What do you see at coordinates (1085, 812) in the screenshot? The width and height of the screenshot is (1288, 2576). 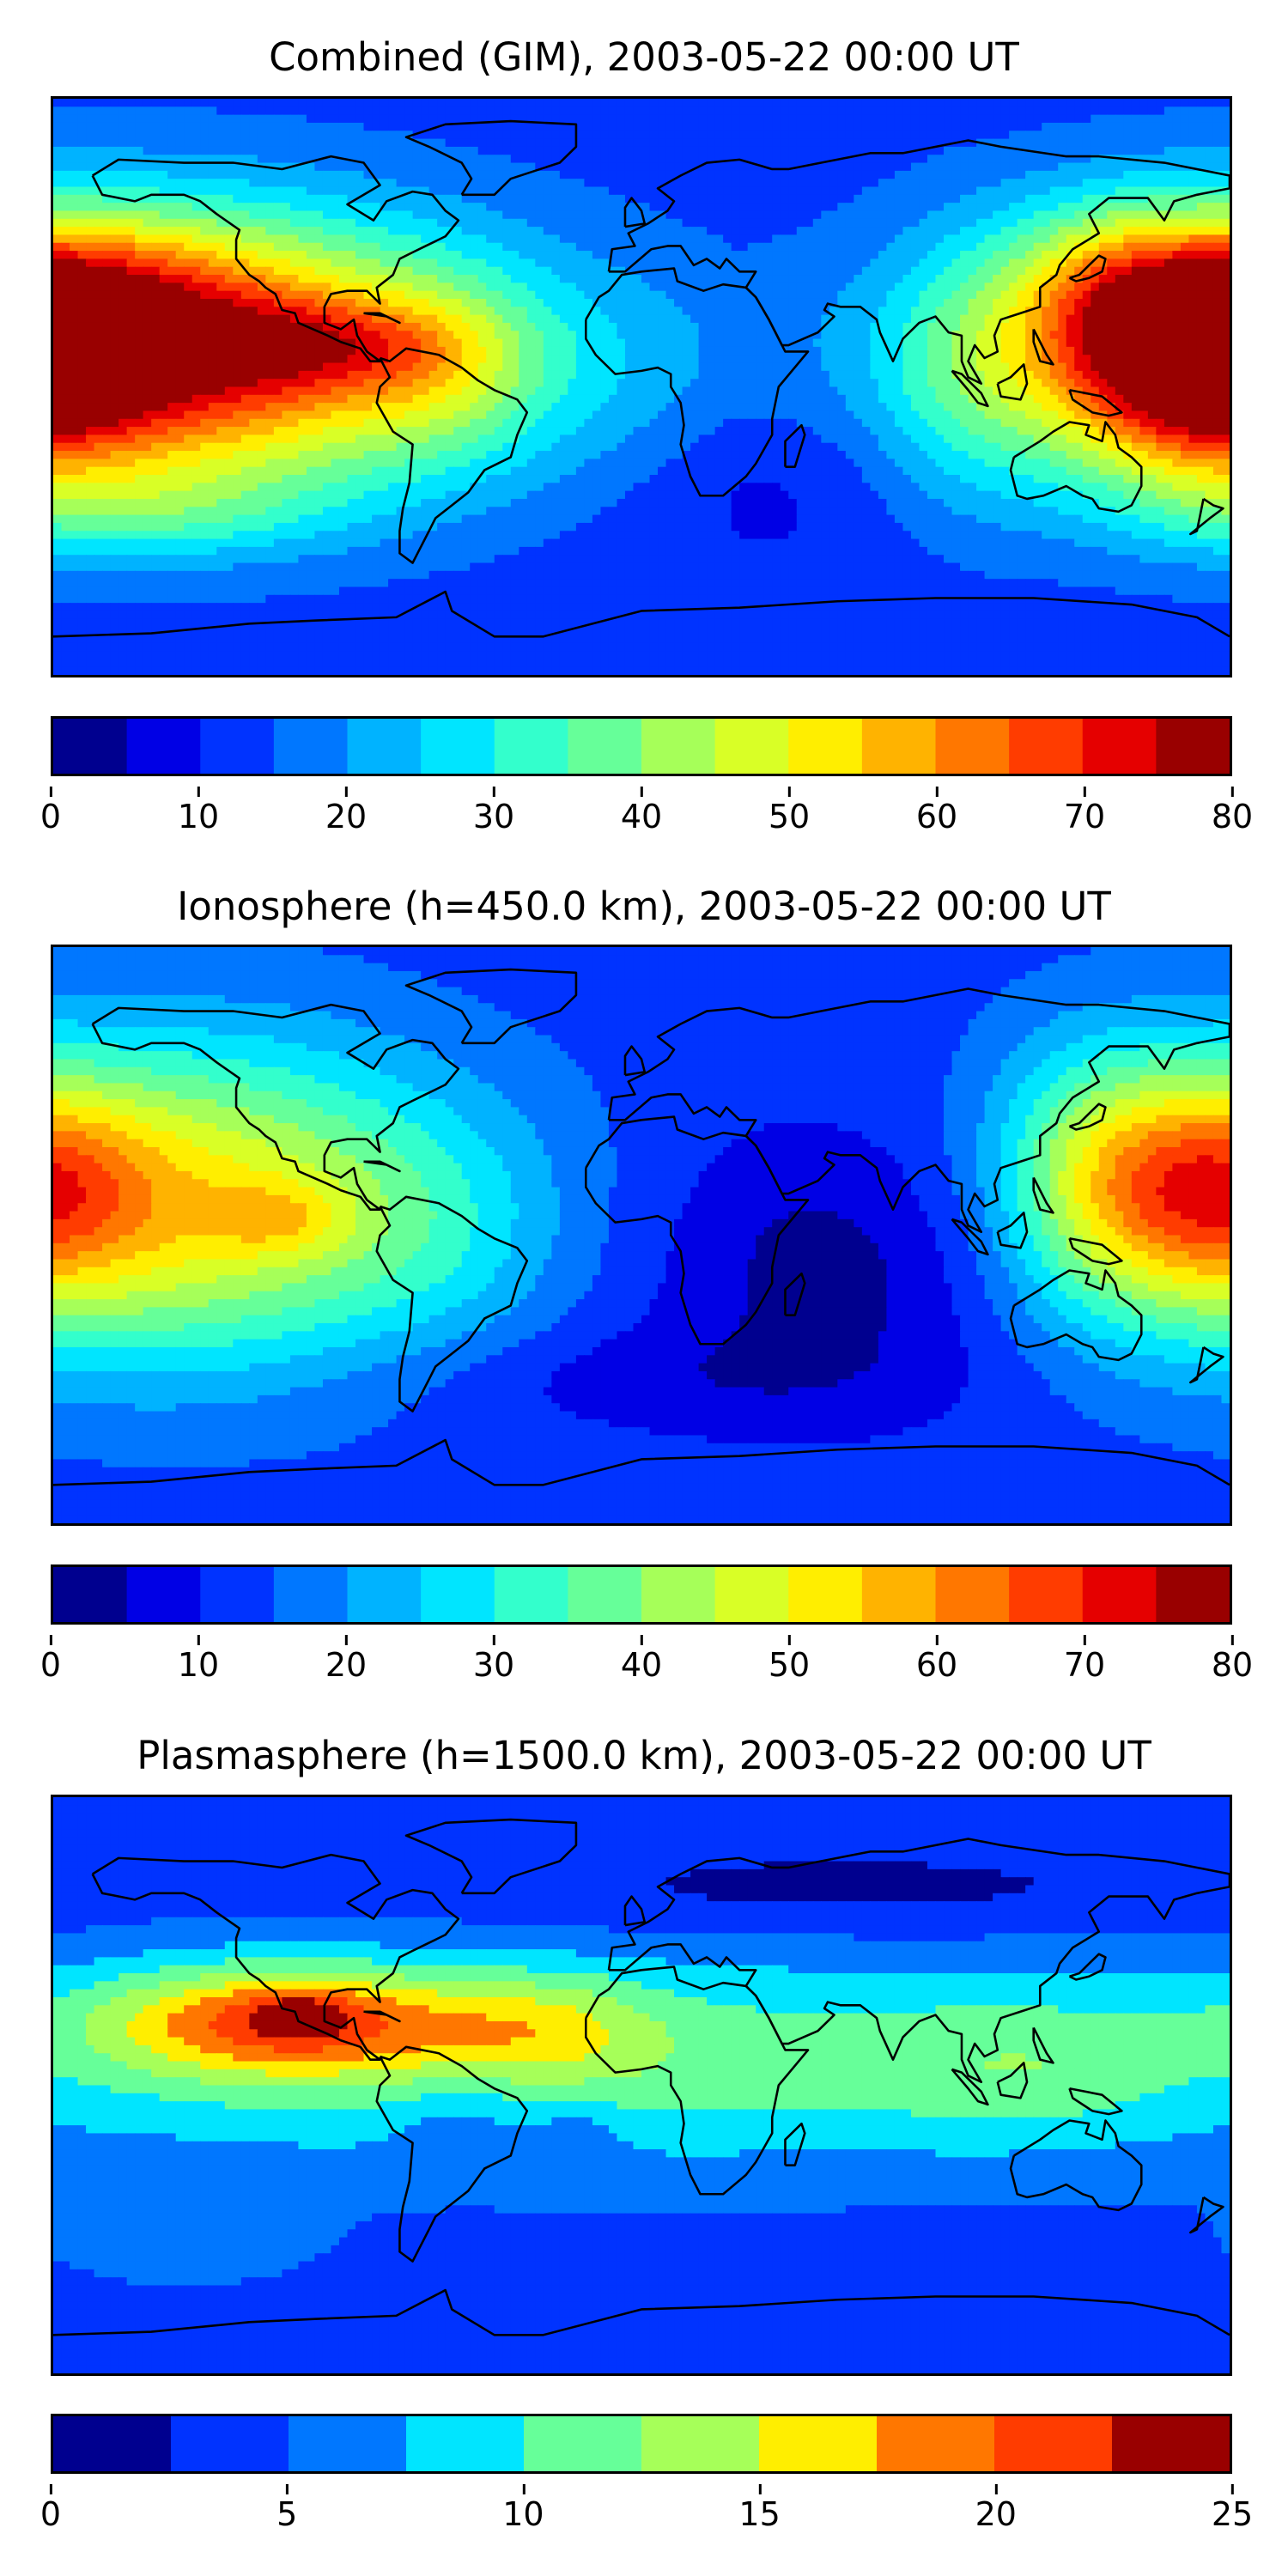 I see `colorbar-tick-label: 70` at bounding box center [1085, 812].